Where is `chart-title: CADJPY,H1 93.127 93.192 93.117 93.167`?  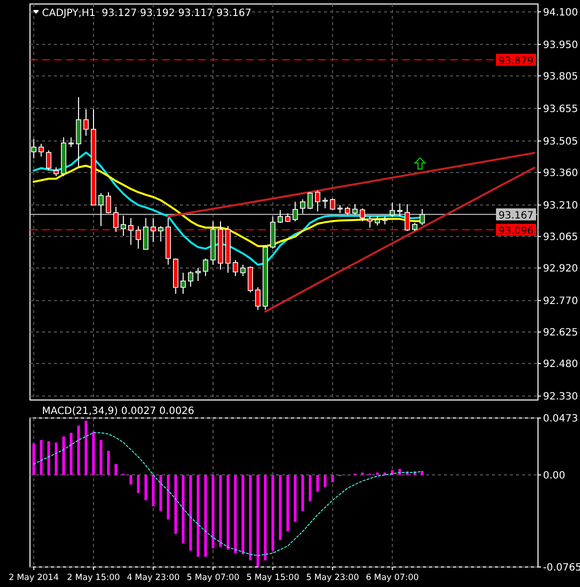 chart-title: CADJPY,H1 93.127 93.192 93.117 93.167 is located at coordinates (147, 13).